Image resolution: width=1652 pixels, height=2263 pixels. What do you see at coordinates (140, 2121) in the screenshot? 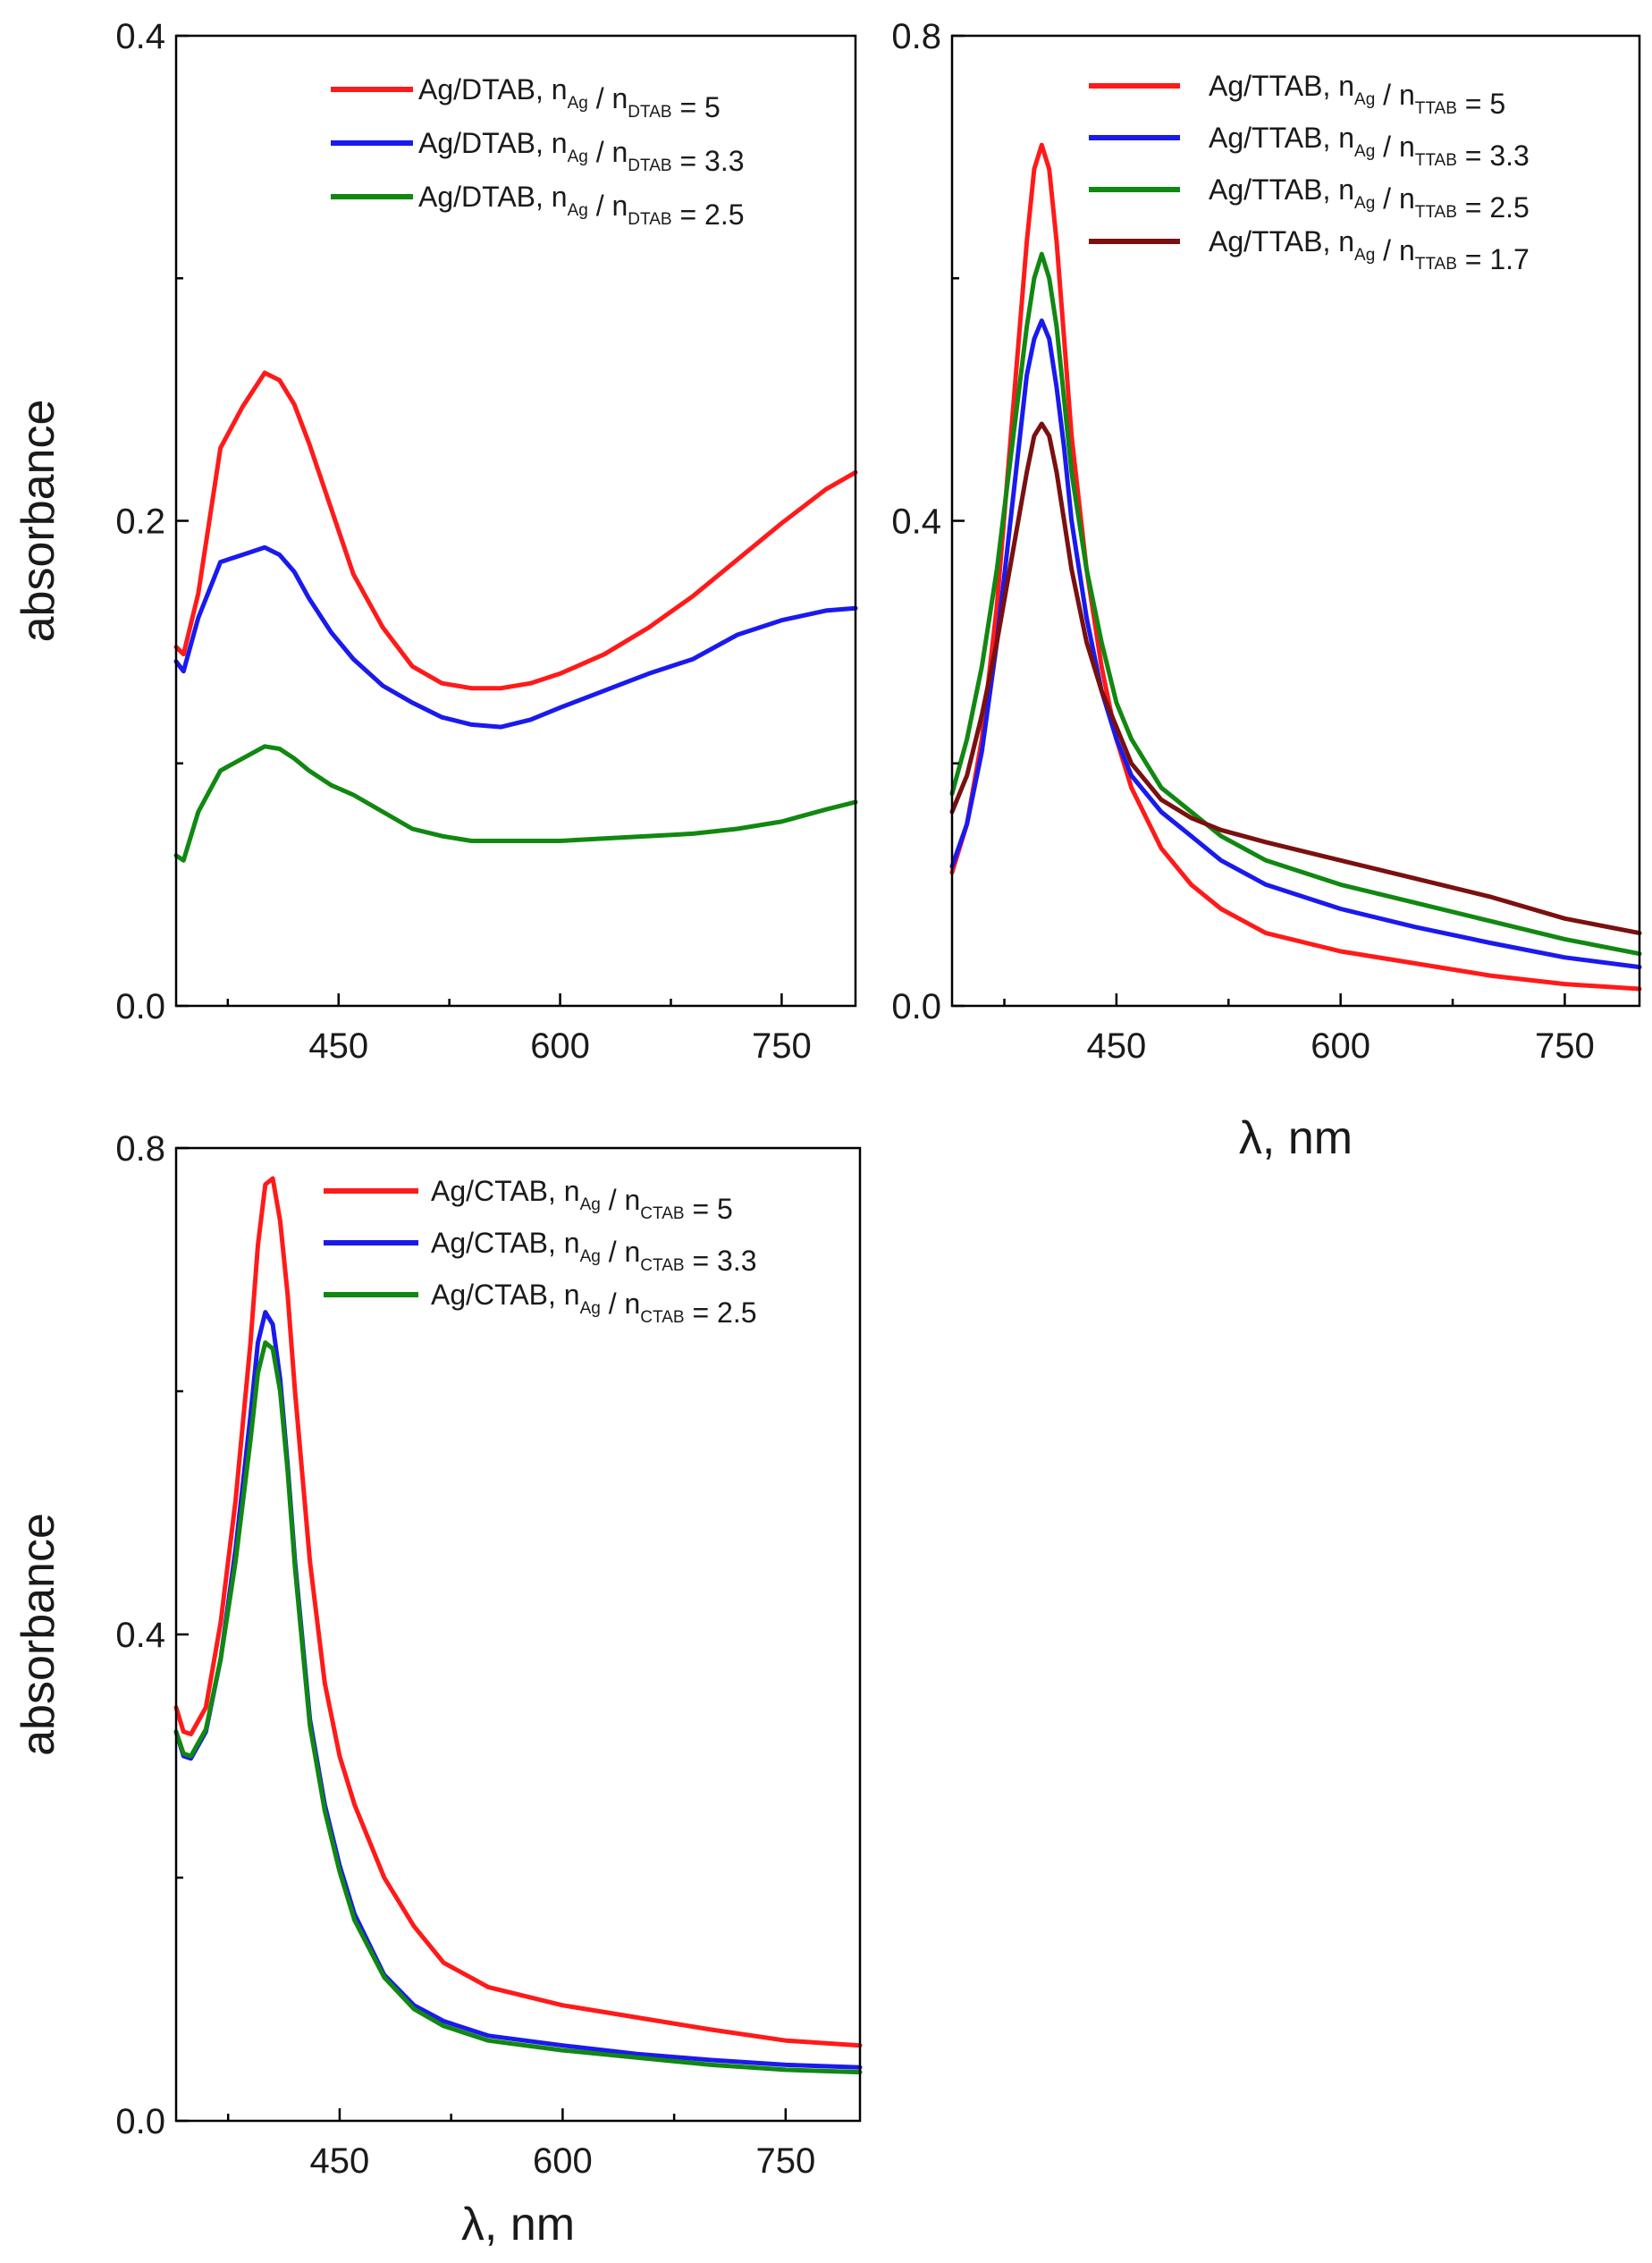
I see `y-tick-label-ctab: 0.0` at bounding box center [140, 2121].